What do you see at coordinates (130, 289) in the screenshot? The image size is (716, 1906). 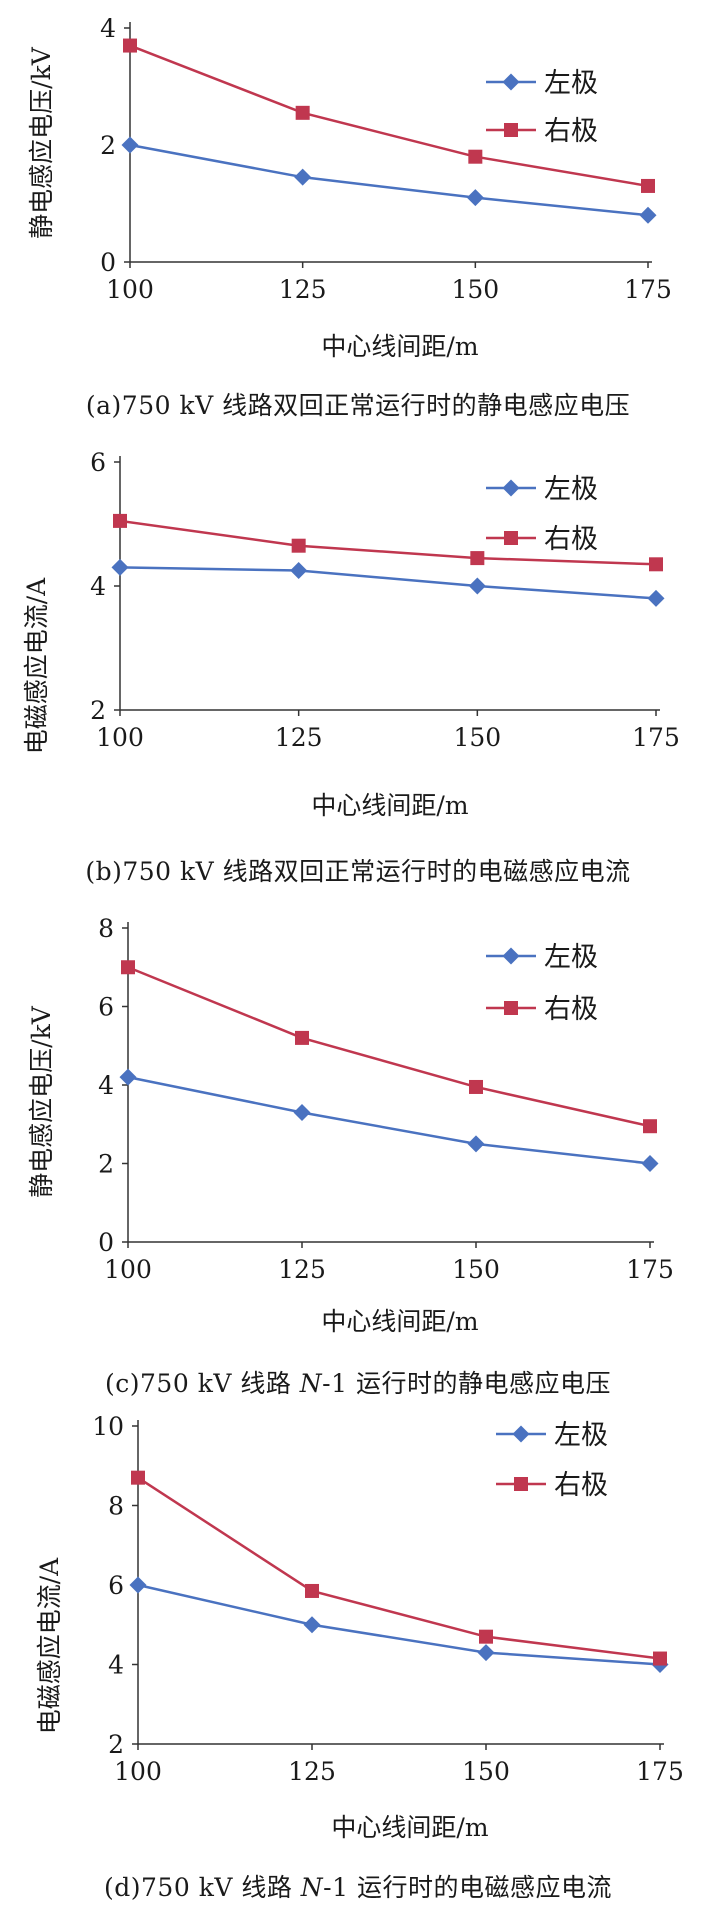 I see `chart-a-x-tick-label: 100` at bounding box center [130, 289].